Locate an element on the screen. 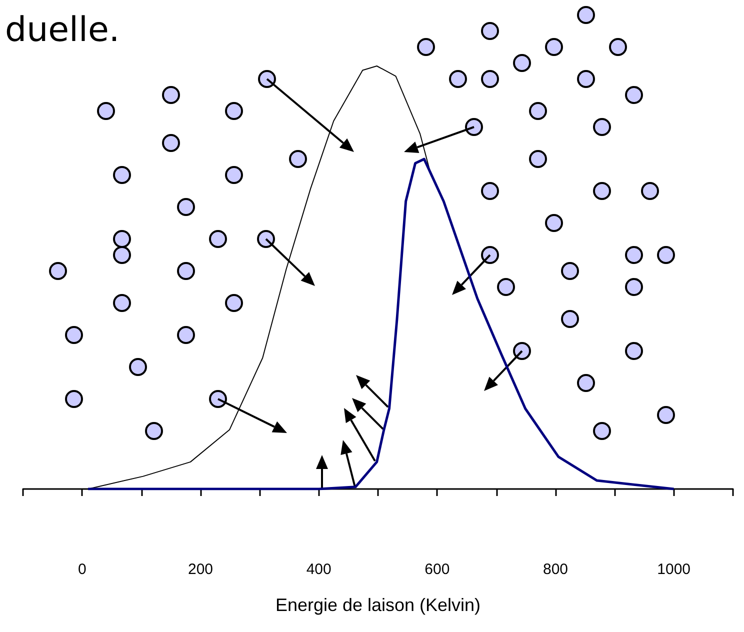 This screenshot has width=744, height=632. x-tick-label: 1000 is located at coordinates (674, 569).